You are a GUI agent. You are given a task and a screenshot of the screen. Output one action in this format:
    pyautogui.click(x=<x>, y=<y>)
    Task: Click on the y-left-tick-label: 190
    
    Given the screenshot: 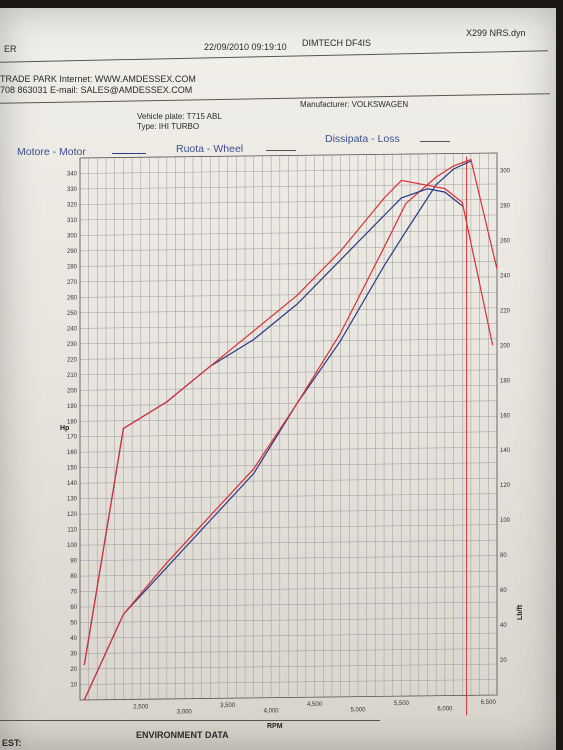 What is the action you would take?
    pyautogui.click(x=72, y=407)
    